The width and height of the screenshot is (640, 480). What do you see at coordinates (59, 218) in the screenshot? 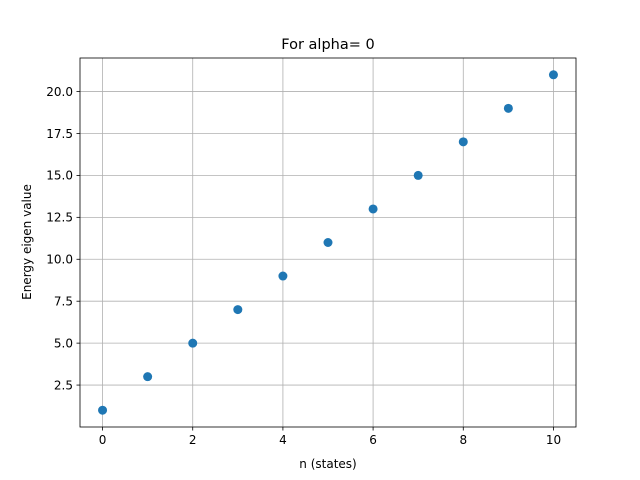
I see `y-tick-label: 12.5` at bounding box center [59, 218].